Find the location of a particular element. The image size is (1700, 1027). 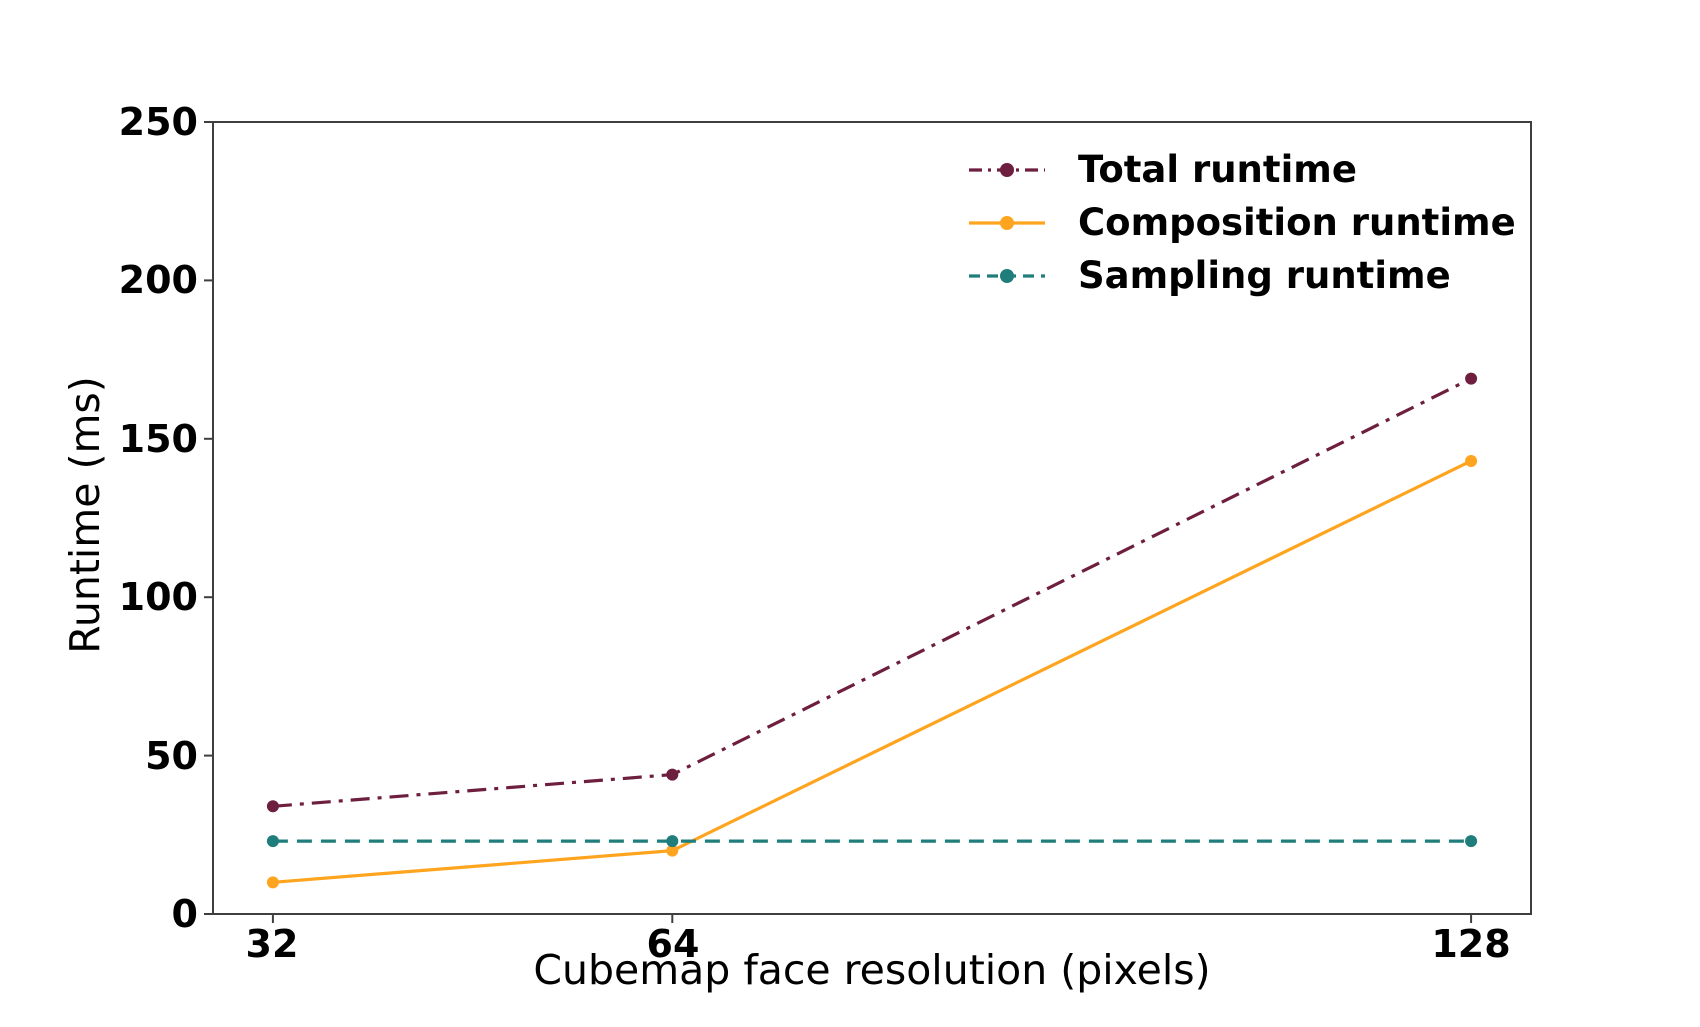

ytick-label-0: 0 is located at coordinates (184, 914).